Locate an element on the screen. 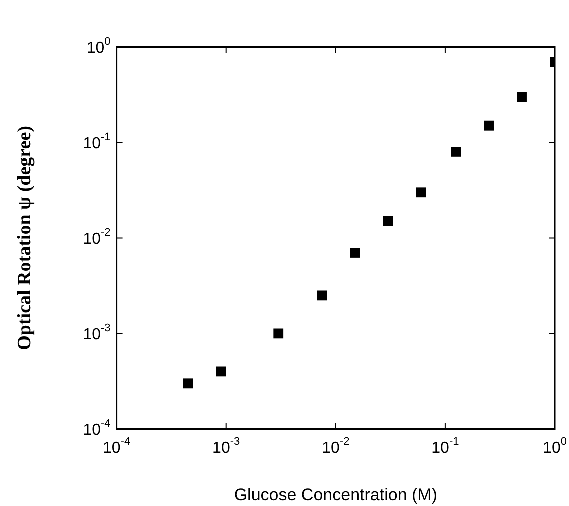  x-axis-title: Glucose Concentration (M) is located at coordinates (336, 494).